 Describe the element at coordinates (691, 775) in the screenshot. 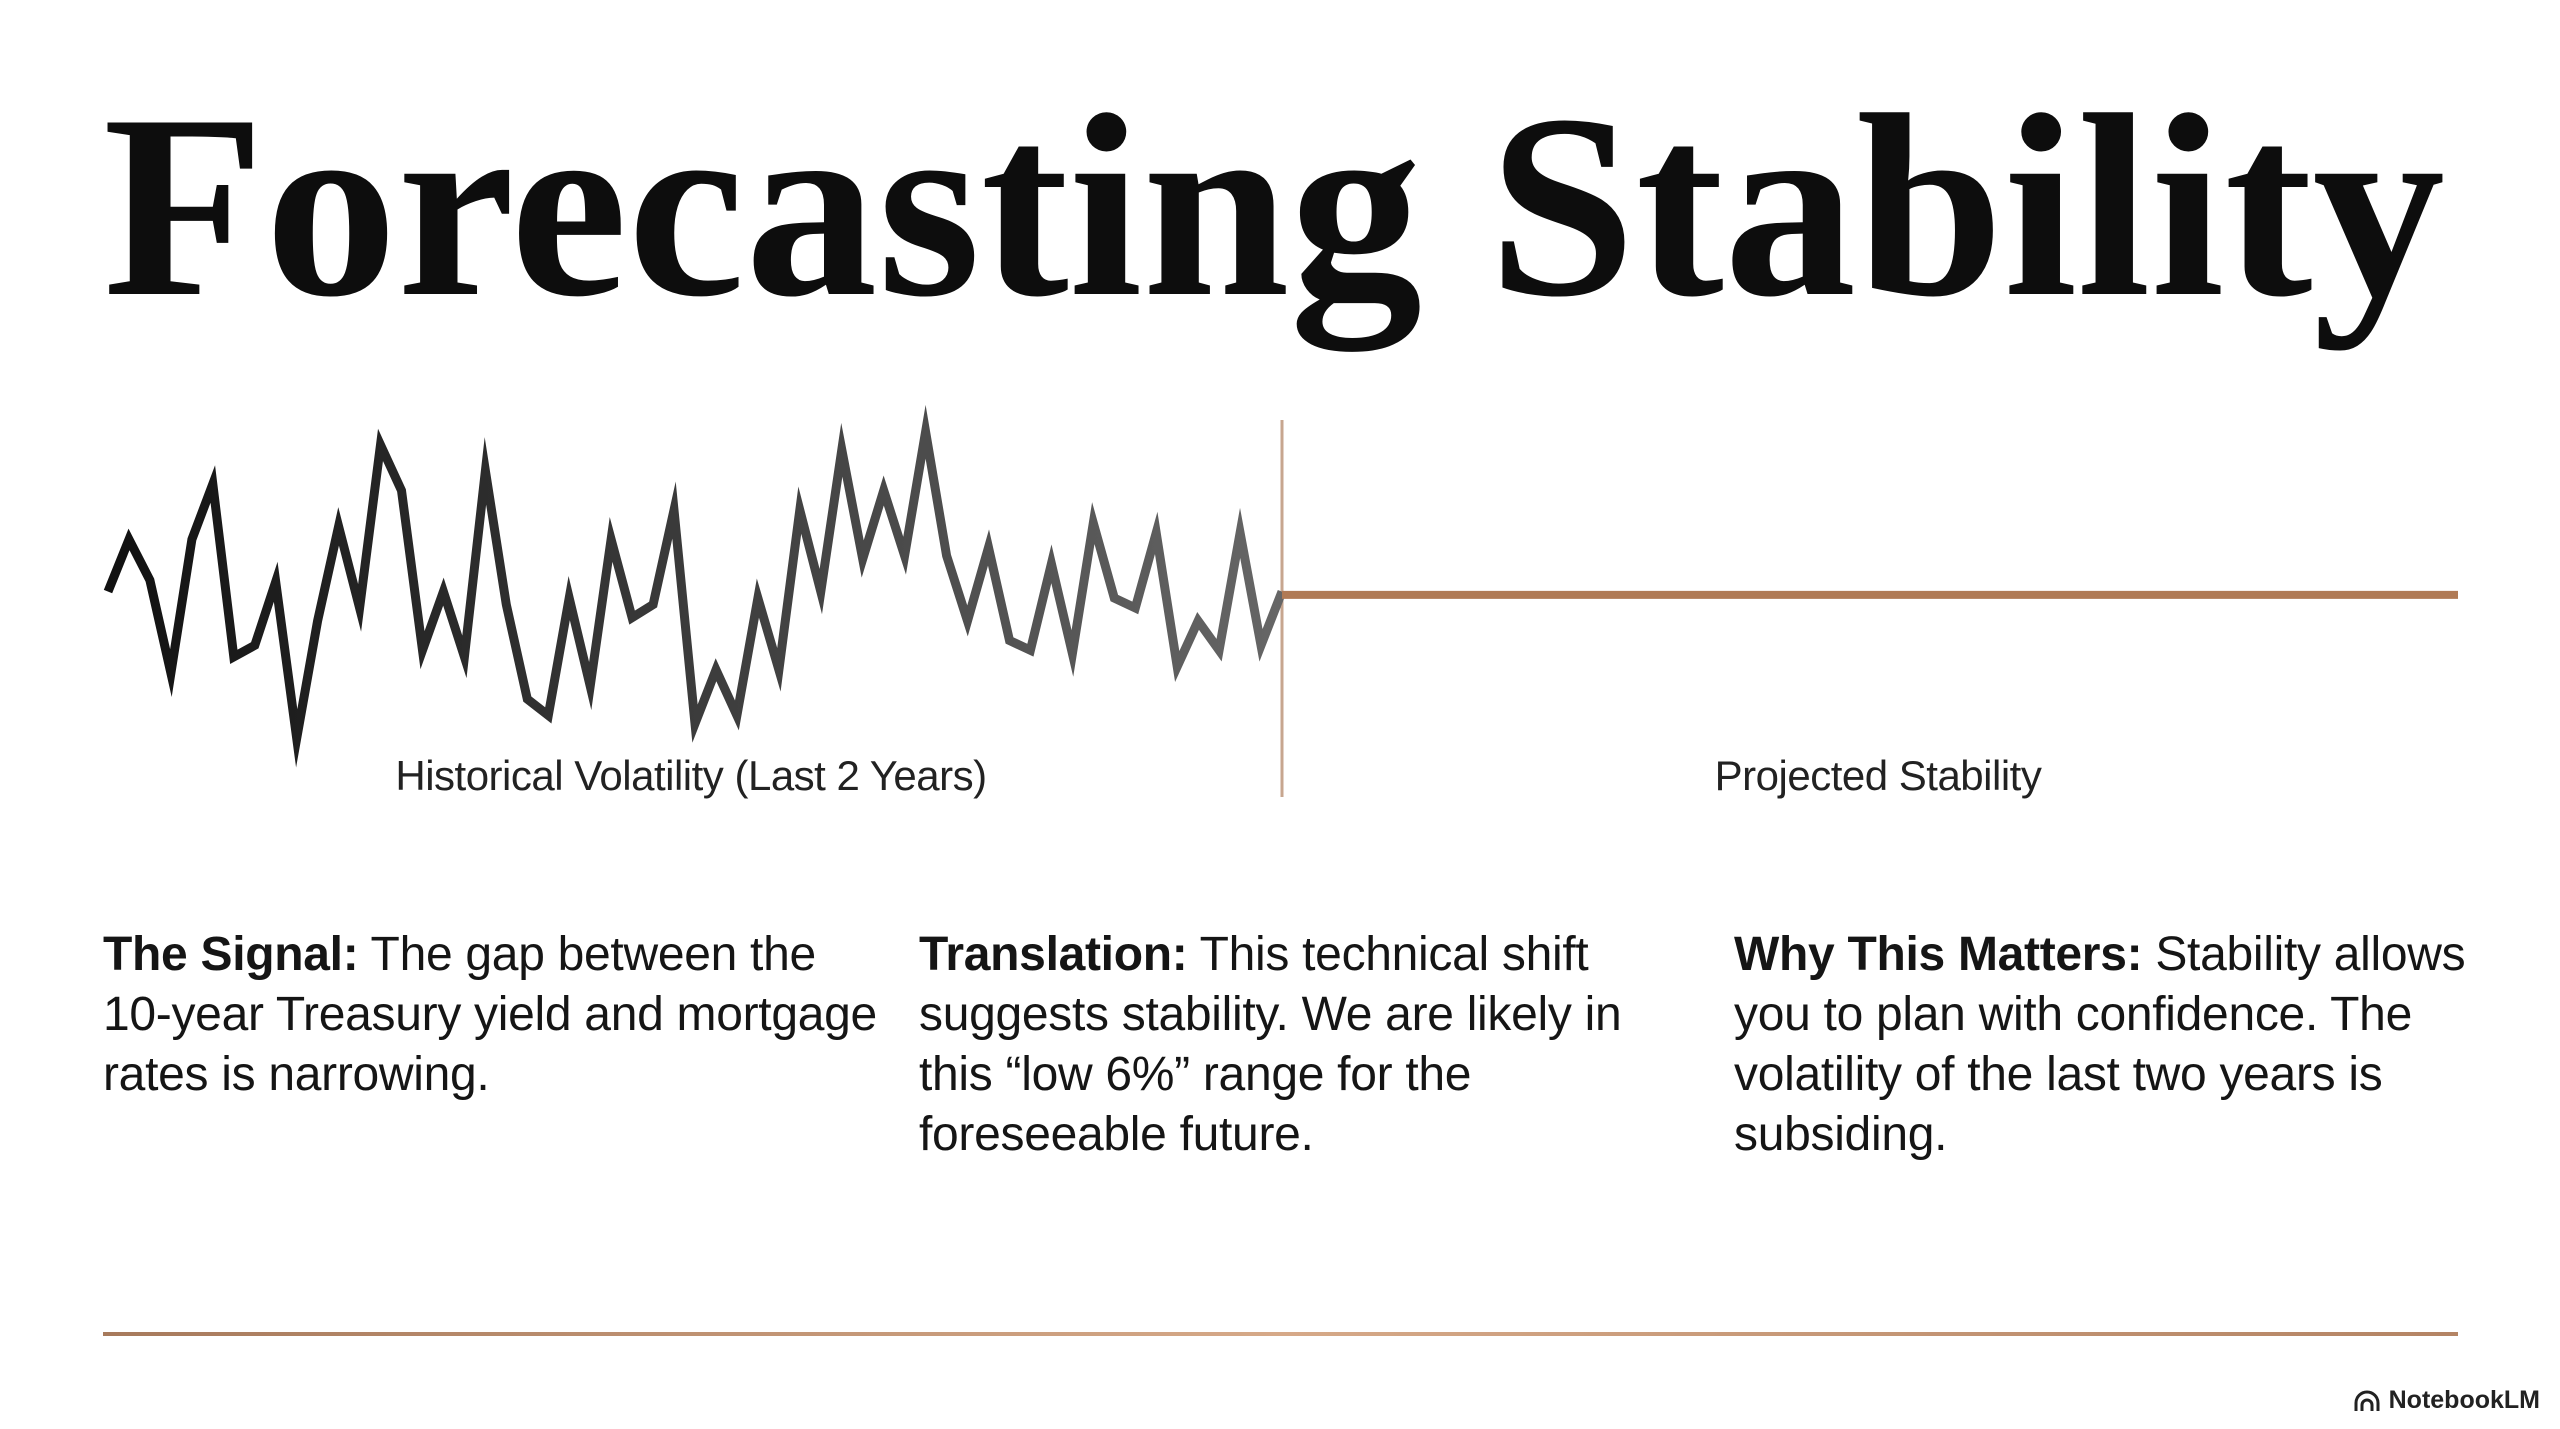

I see `historical-label: Historical Volatility (Last 2 Years)` at that location.